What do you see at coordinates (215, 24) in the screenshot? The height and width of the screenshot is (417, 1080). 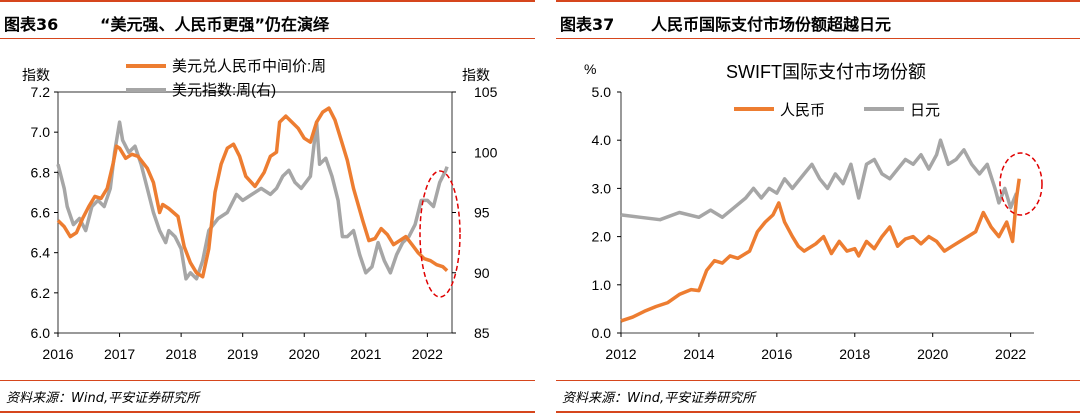 I see `figure-title: “美元强、人民币更强”仍在演绎` at bounding box center [215, 24].